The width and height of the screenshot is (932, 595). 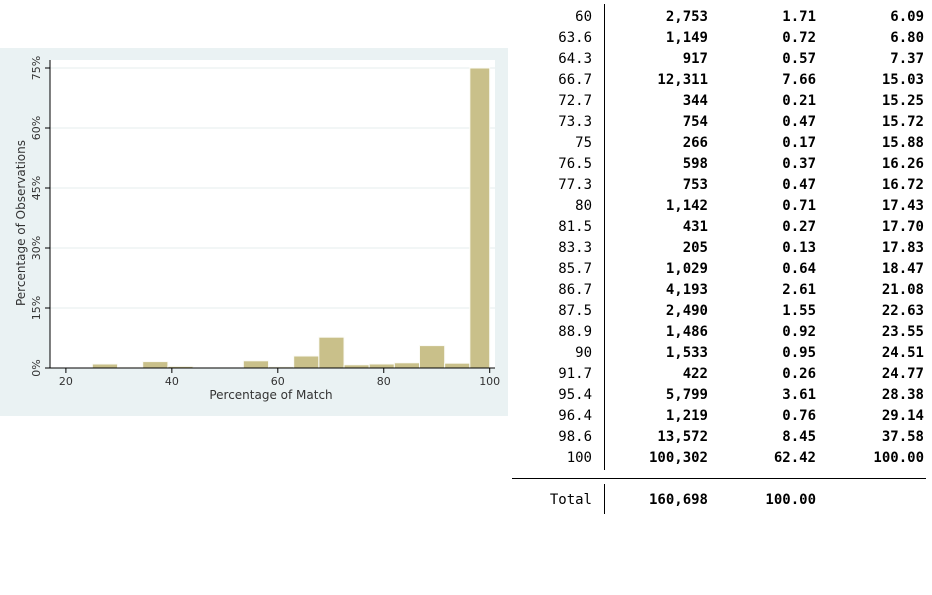 What do you see at coordinates (877, 374) in the screenshot?
I see `row-cumulative: 24.77` at bounding box center [877, 374].